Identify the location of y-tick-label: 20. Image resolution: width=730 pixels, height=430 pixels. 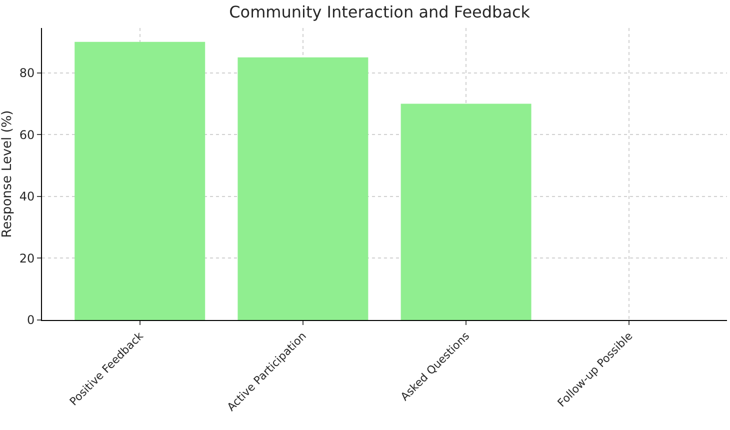
(27, 258).